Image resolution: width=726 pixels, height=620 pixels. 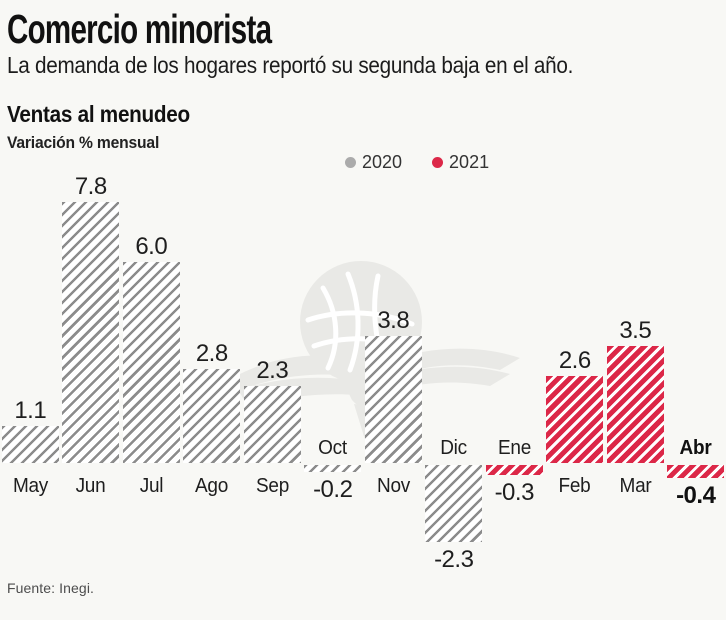 I want to click on bar-mar, so click(x=635, y=404).